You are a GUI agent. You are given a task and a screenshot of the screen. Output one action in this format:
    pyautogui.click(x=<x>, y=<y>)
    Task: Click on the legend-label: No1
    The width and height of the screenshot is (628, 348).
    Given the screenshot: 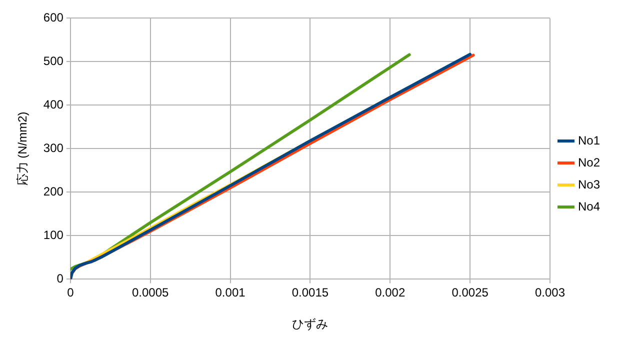 What is the action you would take?
    pyautogui.click(x=589, y=140)
    